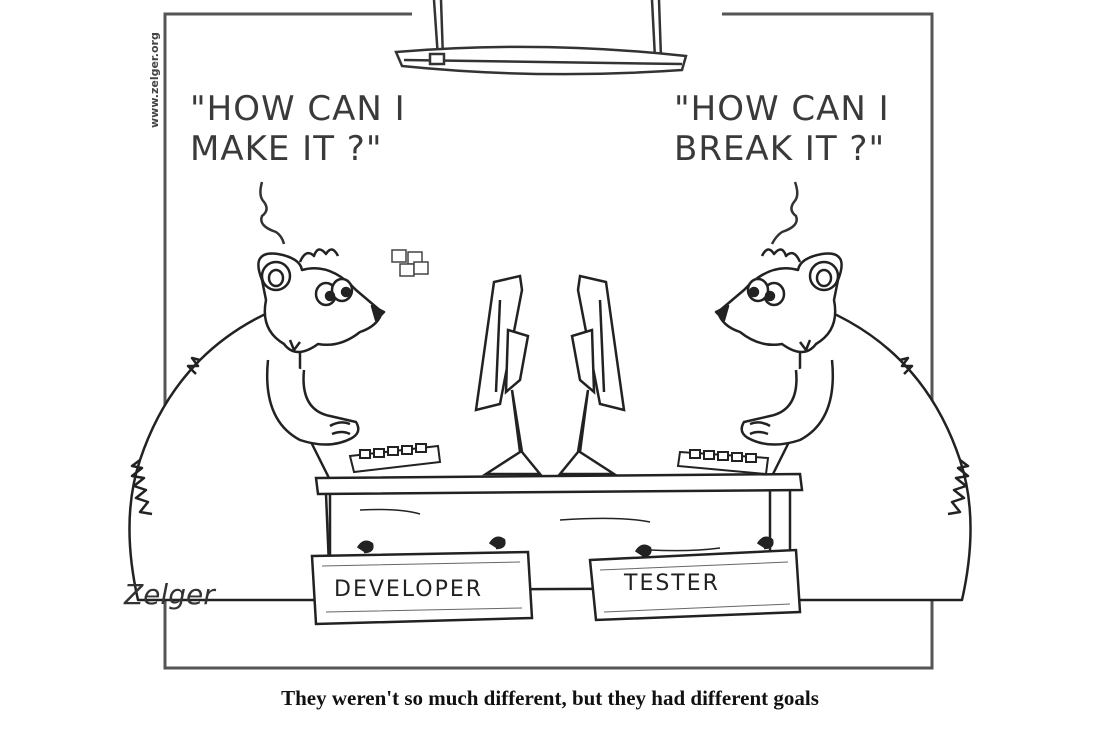 Image resolution: width=1100 pixels, height=750 pixels. I want to click on signature-text: Zelger, so click(169, 594).